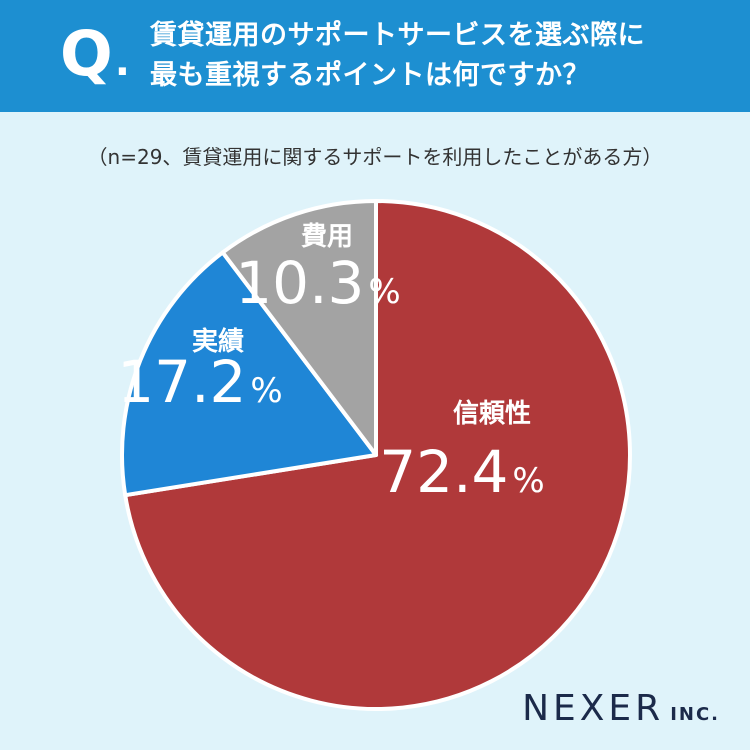  I want to click on question-header: Q. 賃貸運用のサポートサービスを選ぶ際に 最も重視するポイントは何ですか？, so click(375, 56).